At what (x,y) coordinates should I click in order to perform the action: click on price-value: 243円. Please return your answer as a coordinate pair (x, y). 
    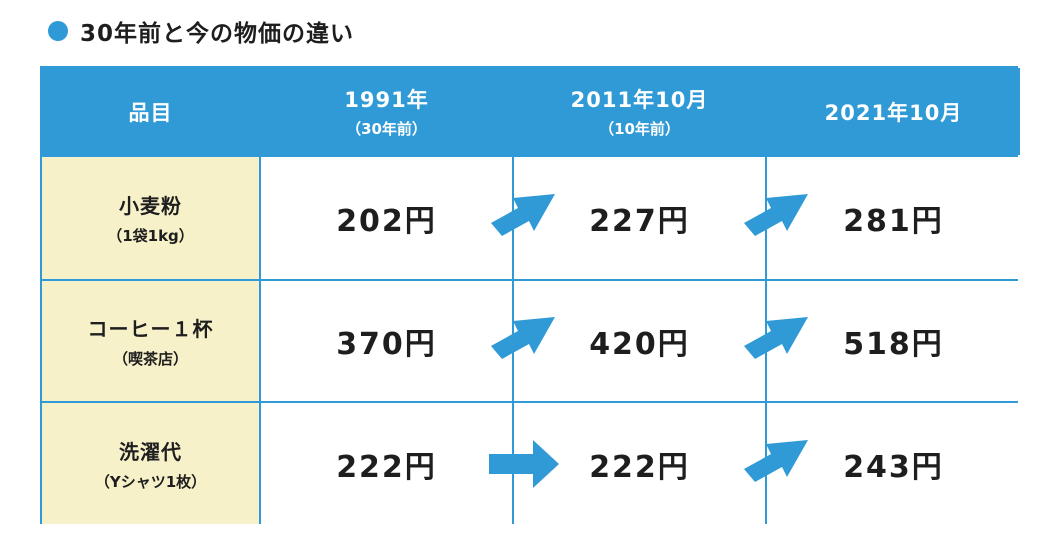
    Looking at the image, I should click on (893, 467).